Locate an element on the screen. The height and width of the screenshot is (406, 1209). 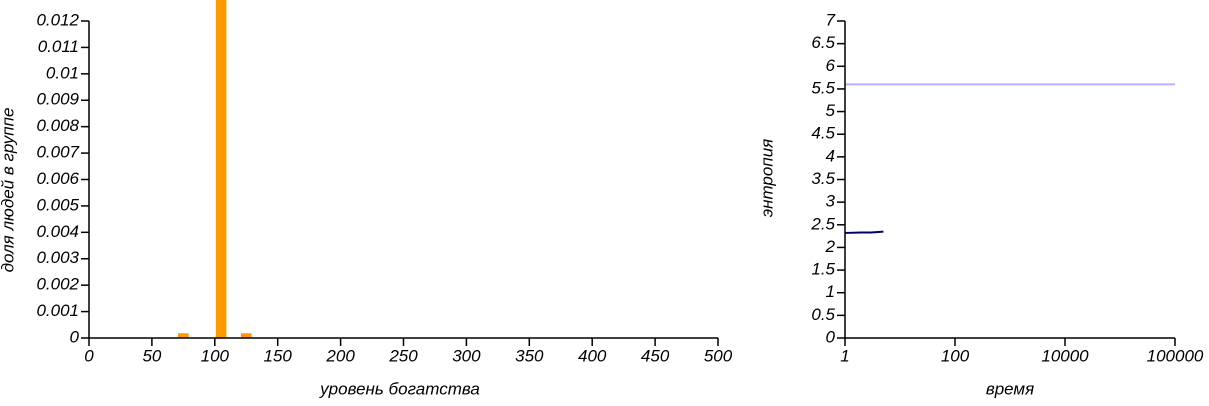
x-tick-label: 50 is located at coordinates (151, 355).